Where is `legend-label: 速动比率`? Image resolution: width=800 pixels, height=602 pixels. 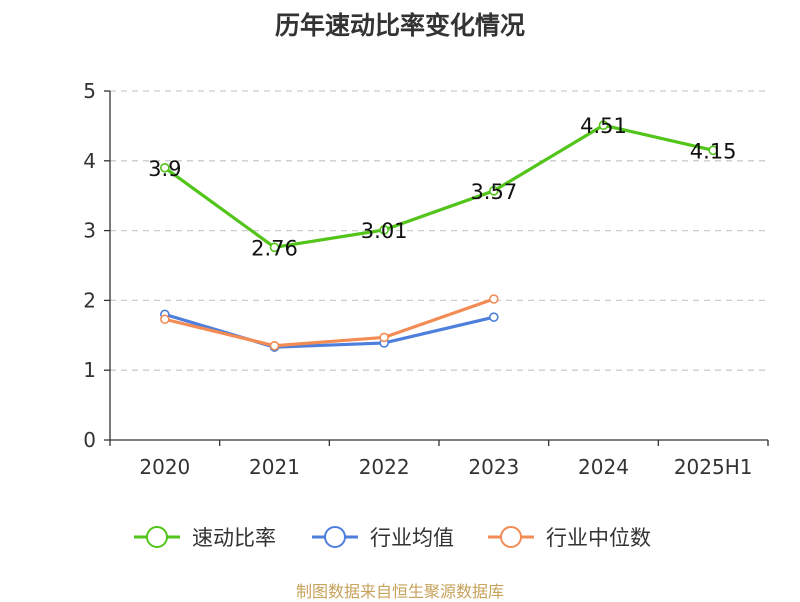
legend-label: 速动比率 is located at coordinates (234, 538).